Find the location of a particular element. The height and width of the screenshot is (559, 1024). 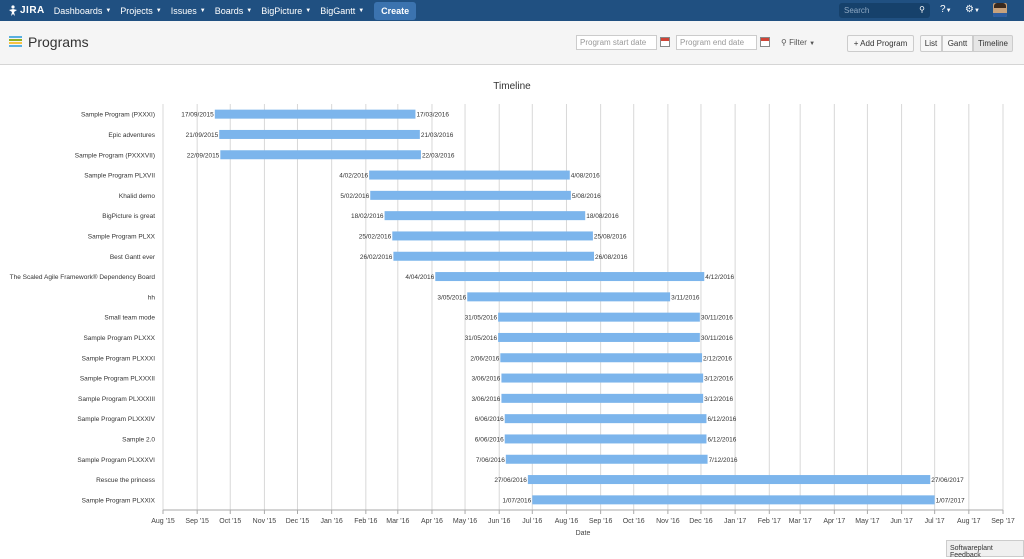

task-name-label: Sample Program PLXXXIV is located at coordinates (116, 419).